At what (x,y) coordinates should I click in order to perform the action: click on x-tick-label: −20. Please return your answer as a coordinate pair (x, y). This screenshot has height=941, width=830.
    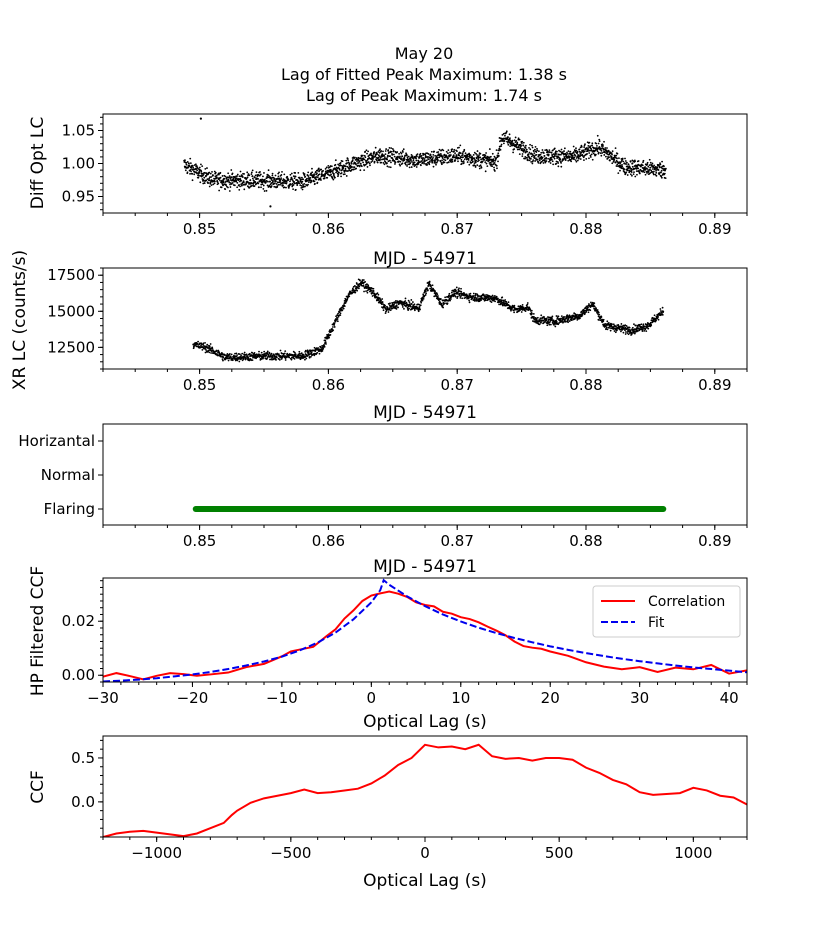
    Looking at the image, I should click on (193, 698).